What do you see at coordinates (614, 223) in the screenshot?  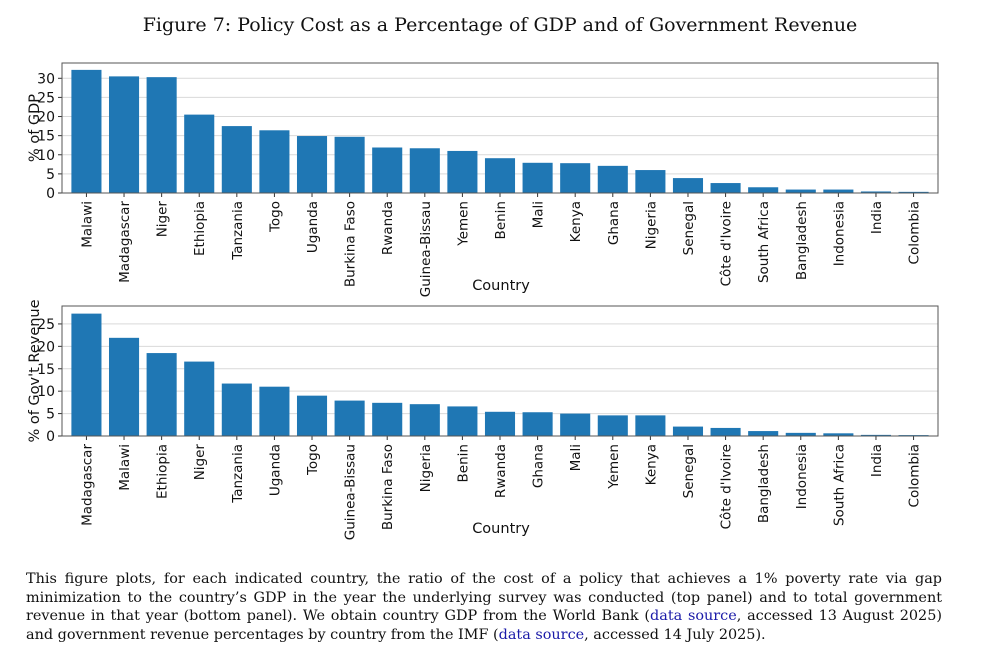 I see `gdp-xtick-label: Ghana` at bounding box center [614, 223].